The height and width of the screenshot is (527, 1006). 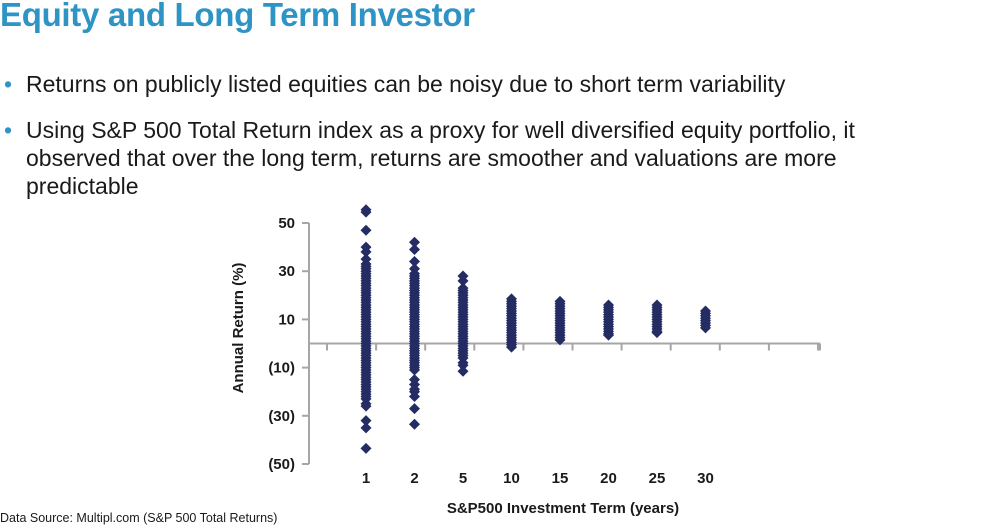 I want to click on x-tick-label: 15, so click(x=560, y=478).